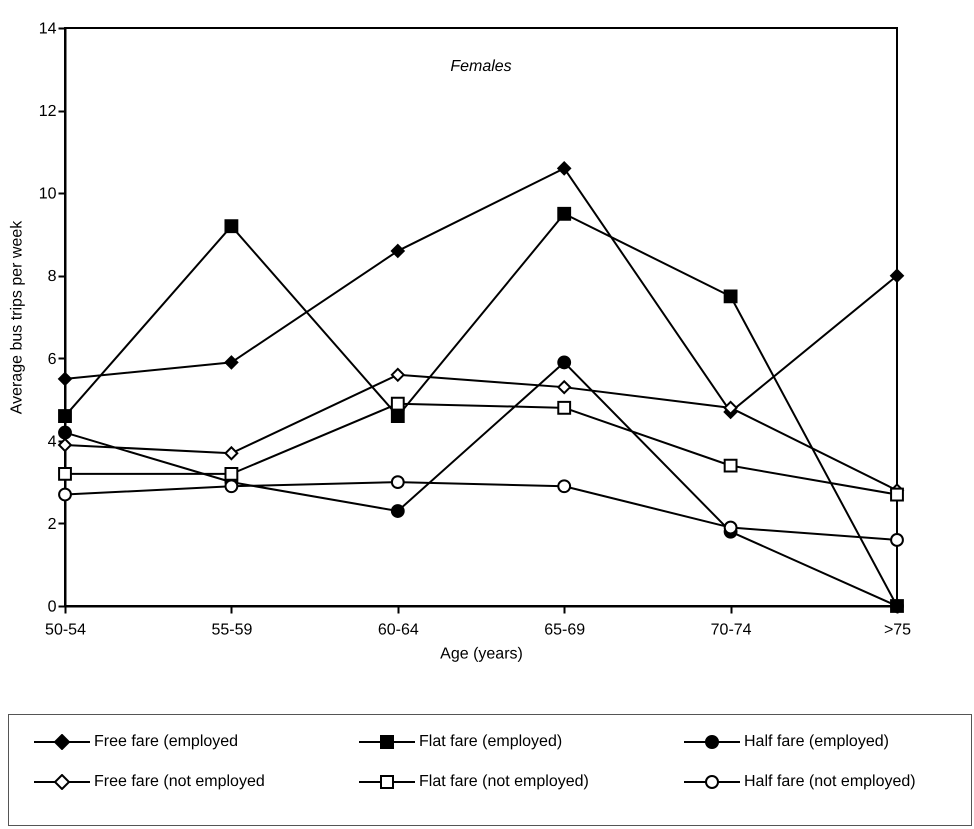  I want to click on legend-label: Half fare (not employed), so click(830, 782).